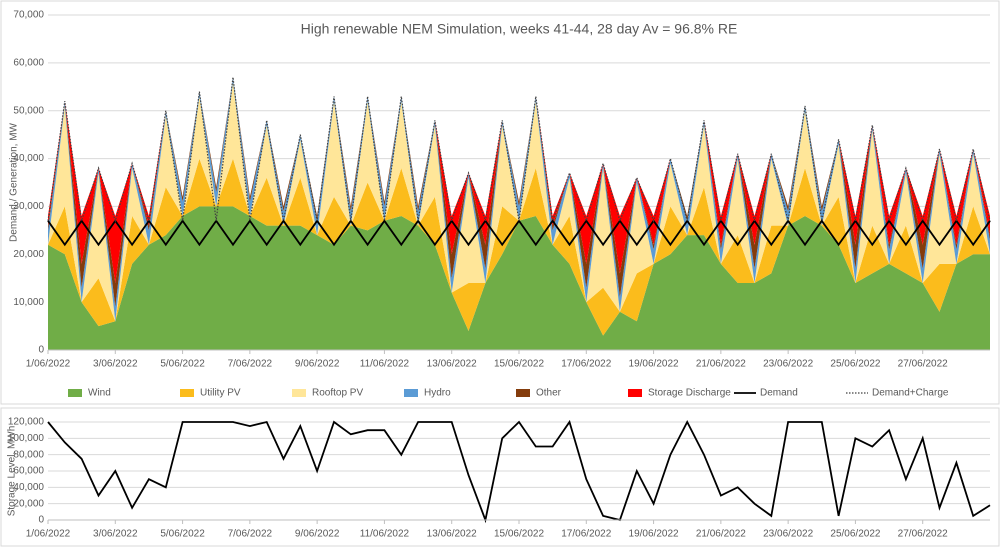  I want to click on legend-label: Hydro, so click(437, 393).